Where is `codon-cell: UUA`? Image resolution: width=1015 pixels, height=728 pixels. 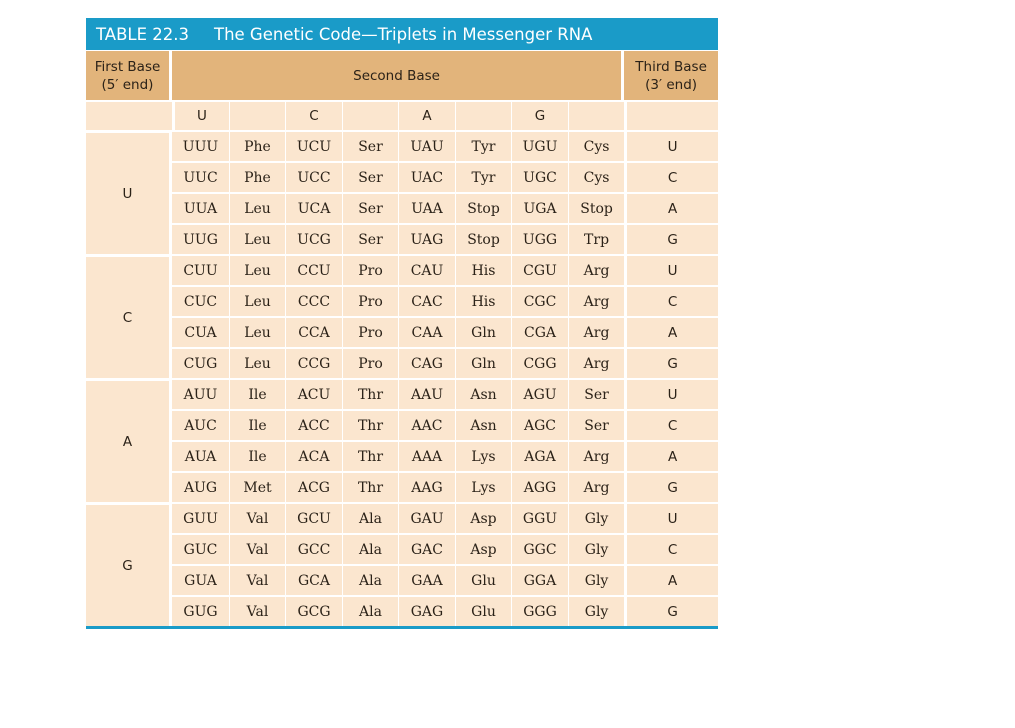 codon-cell: UUA is located at coordinates (200, 207).